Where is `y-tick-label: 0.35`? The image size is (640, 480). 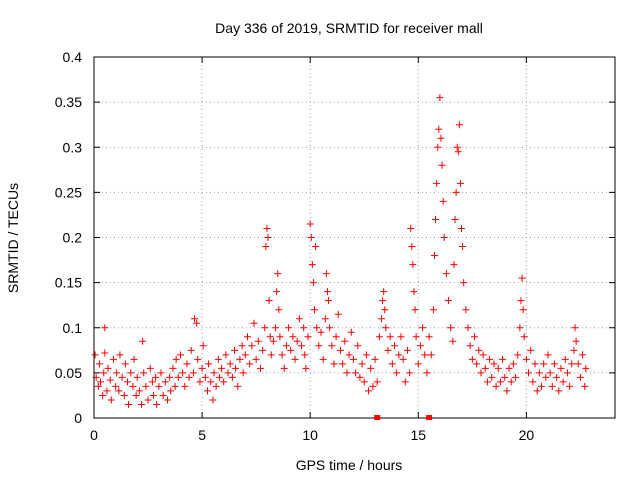 y-tick-label: 0.35 is located at coordinates (68, 102).